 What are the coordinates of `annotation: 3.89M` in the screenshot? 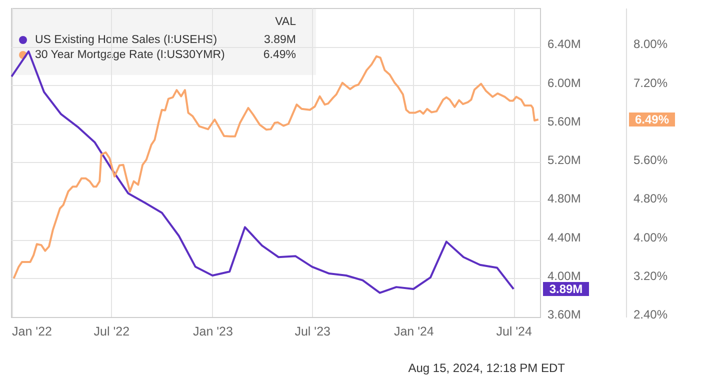 It's located at (280, 40).